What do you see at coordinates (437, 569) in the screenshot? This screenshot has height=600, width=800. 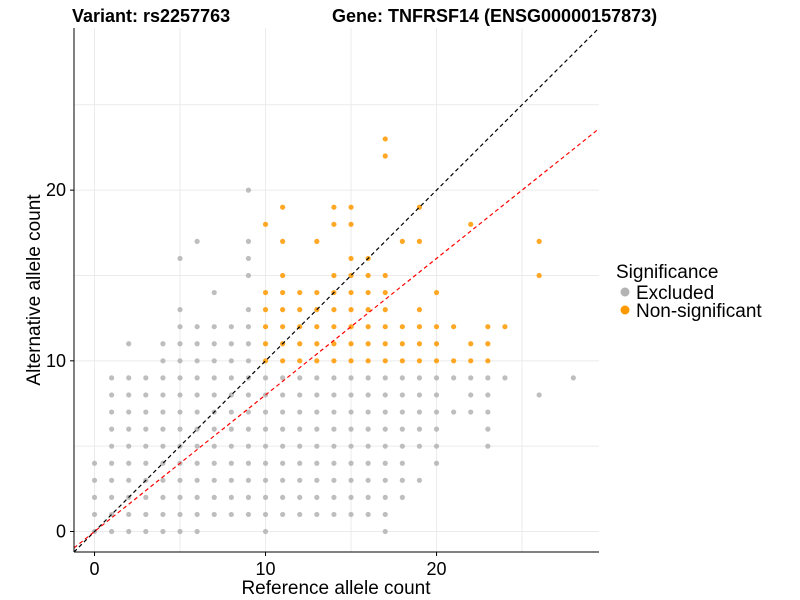 I see `x-tick-label: 20` at bounding box center [437, 569].